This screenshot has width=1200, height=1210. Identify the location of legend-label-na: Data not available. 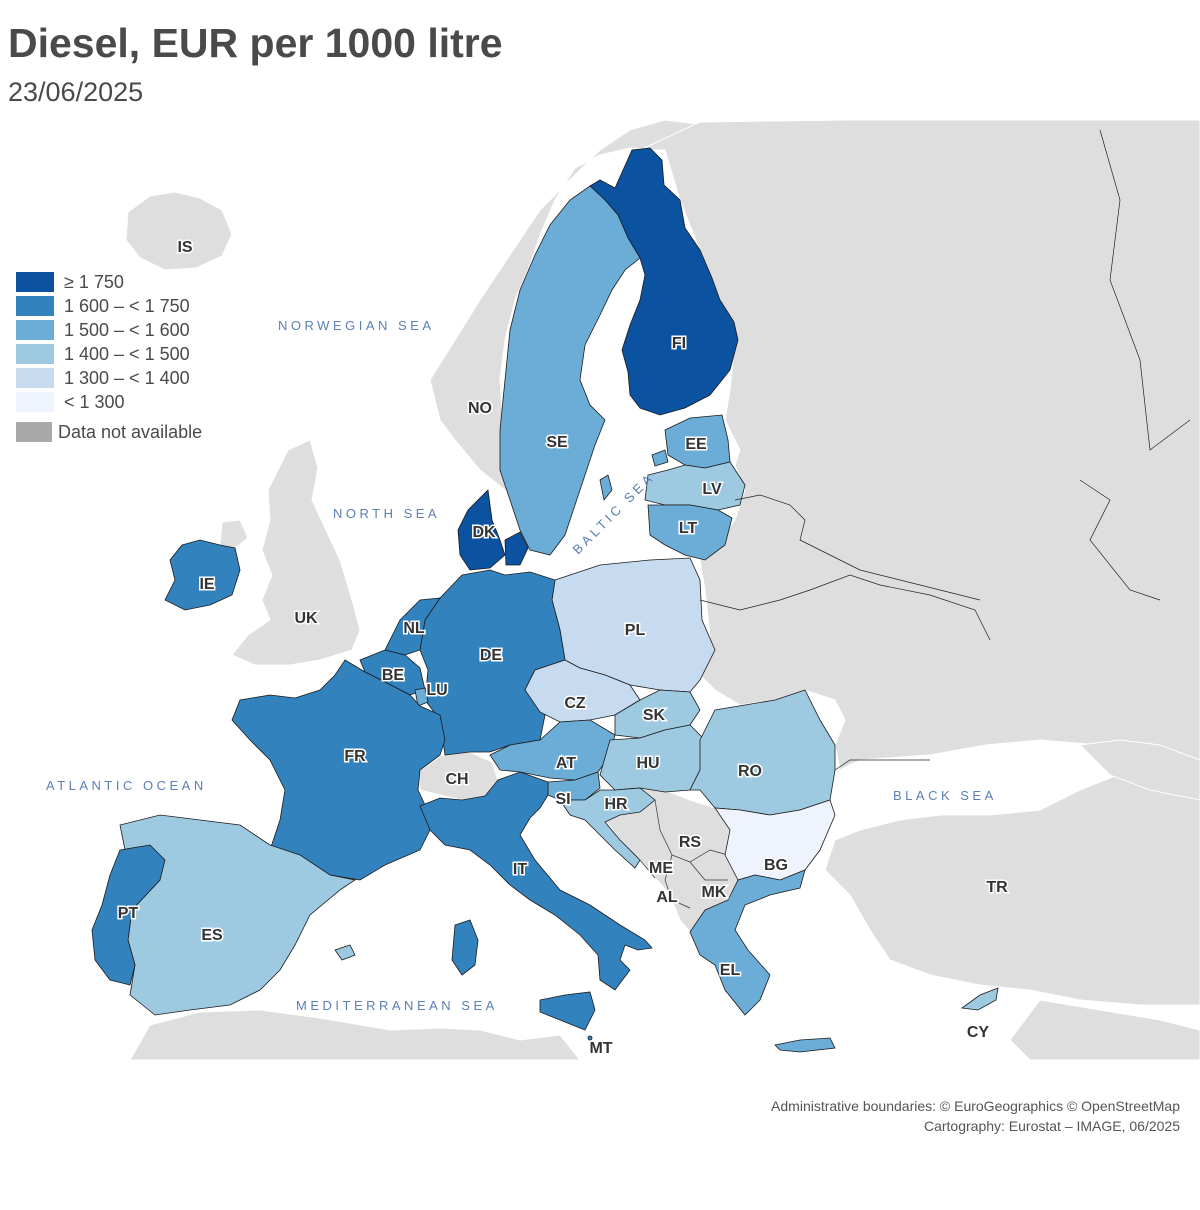
(130, 431).